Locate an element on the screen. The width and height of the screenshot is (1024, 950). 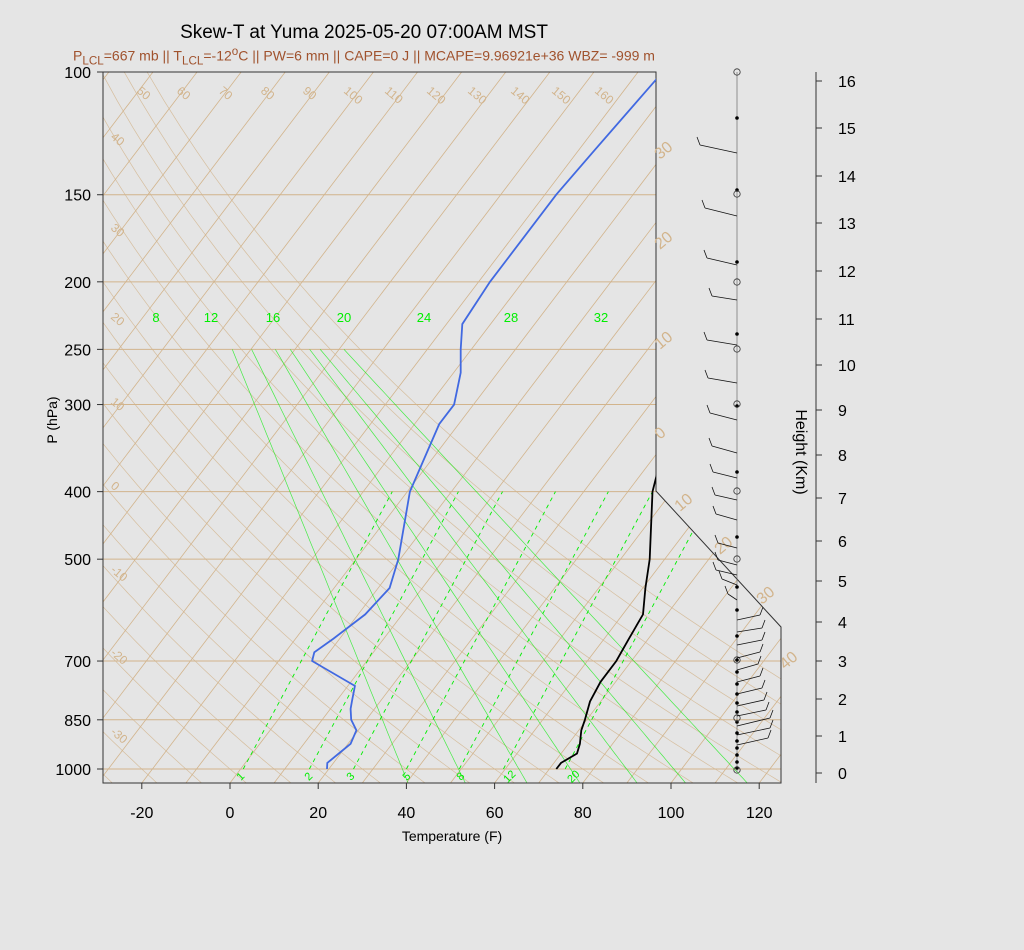
height-tick-label: 7 is located at coordinates (842, 499).